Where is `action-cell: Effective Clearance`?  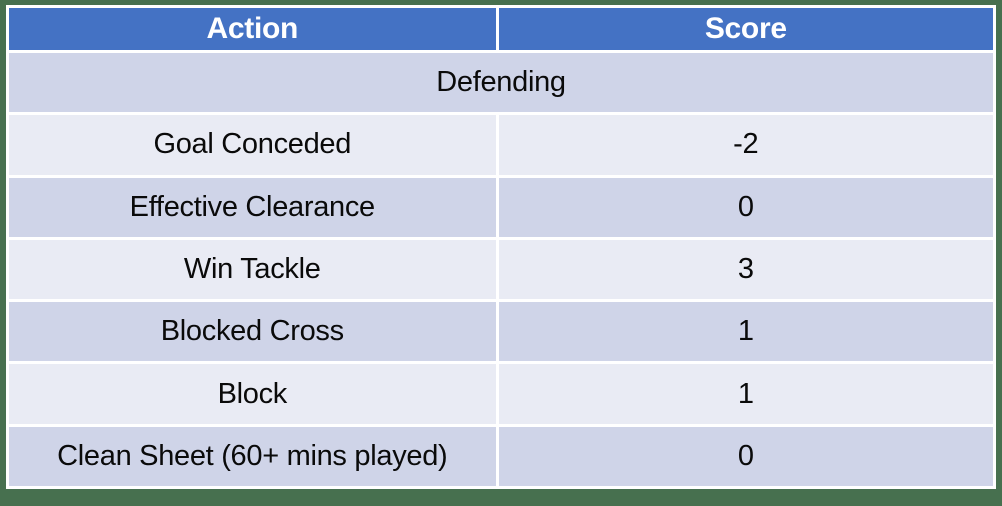 action-cell: Effective Clearance is located at coordinates (252, 207).